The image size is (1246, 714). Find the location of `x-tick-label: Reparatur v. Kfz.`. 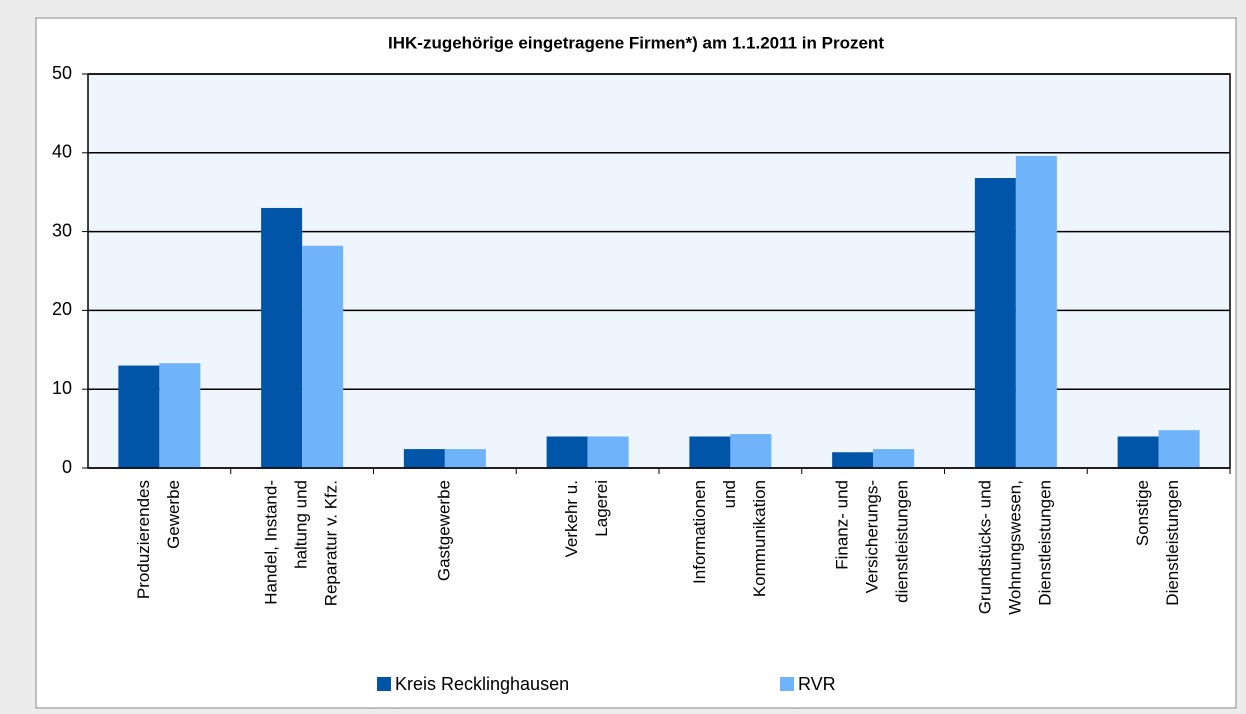

x-tick-label: Reparatur v. Kfz. is located at coordinates (331, 543).